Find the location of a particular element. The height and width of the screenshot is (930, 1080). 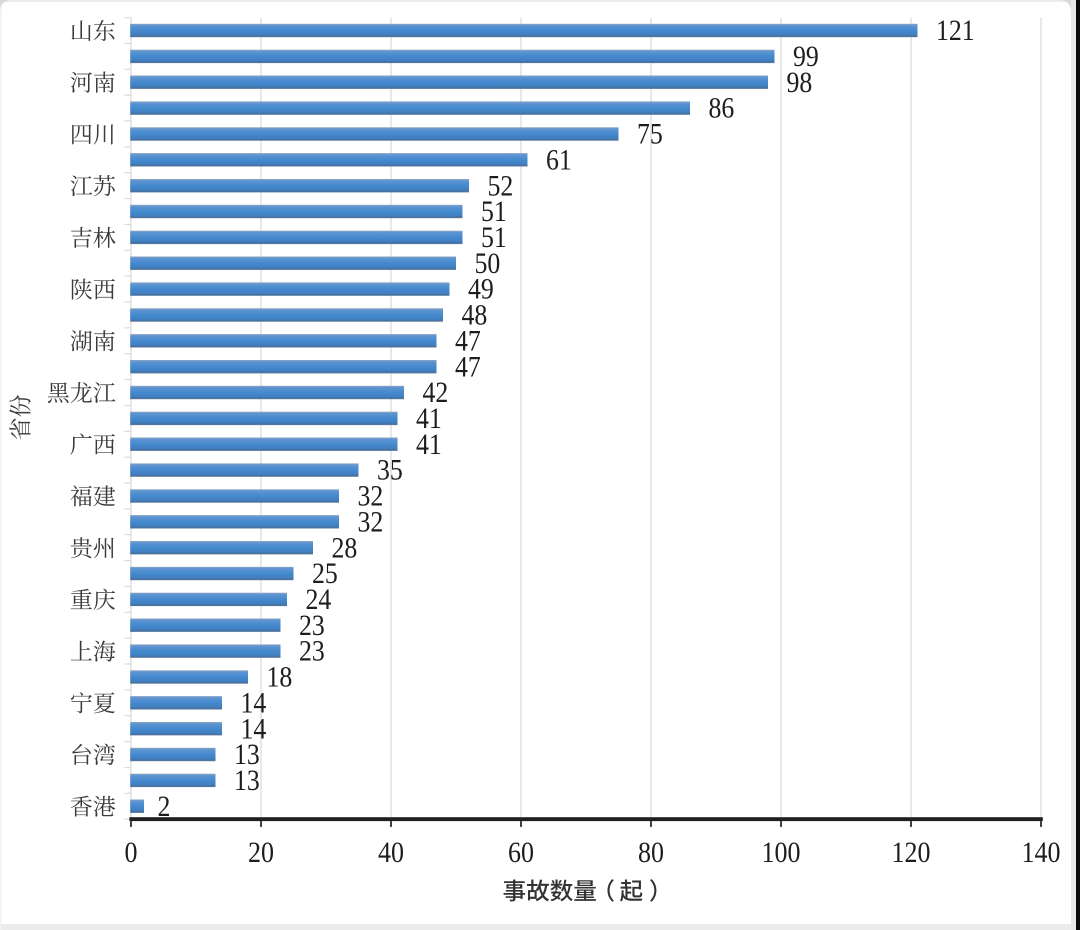

svg-text: 24 is located at coordinates (319, 600).